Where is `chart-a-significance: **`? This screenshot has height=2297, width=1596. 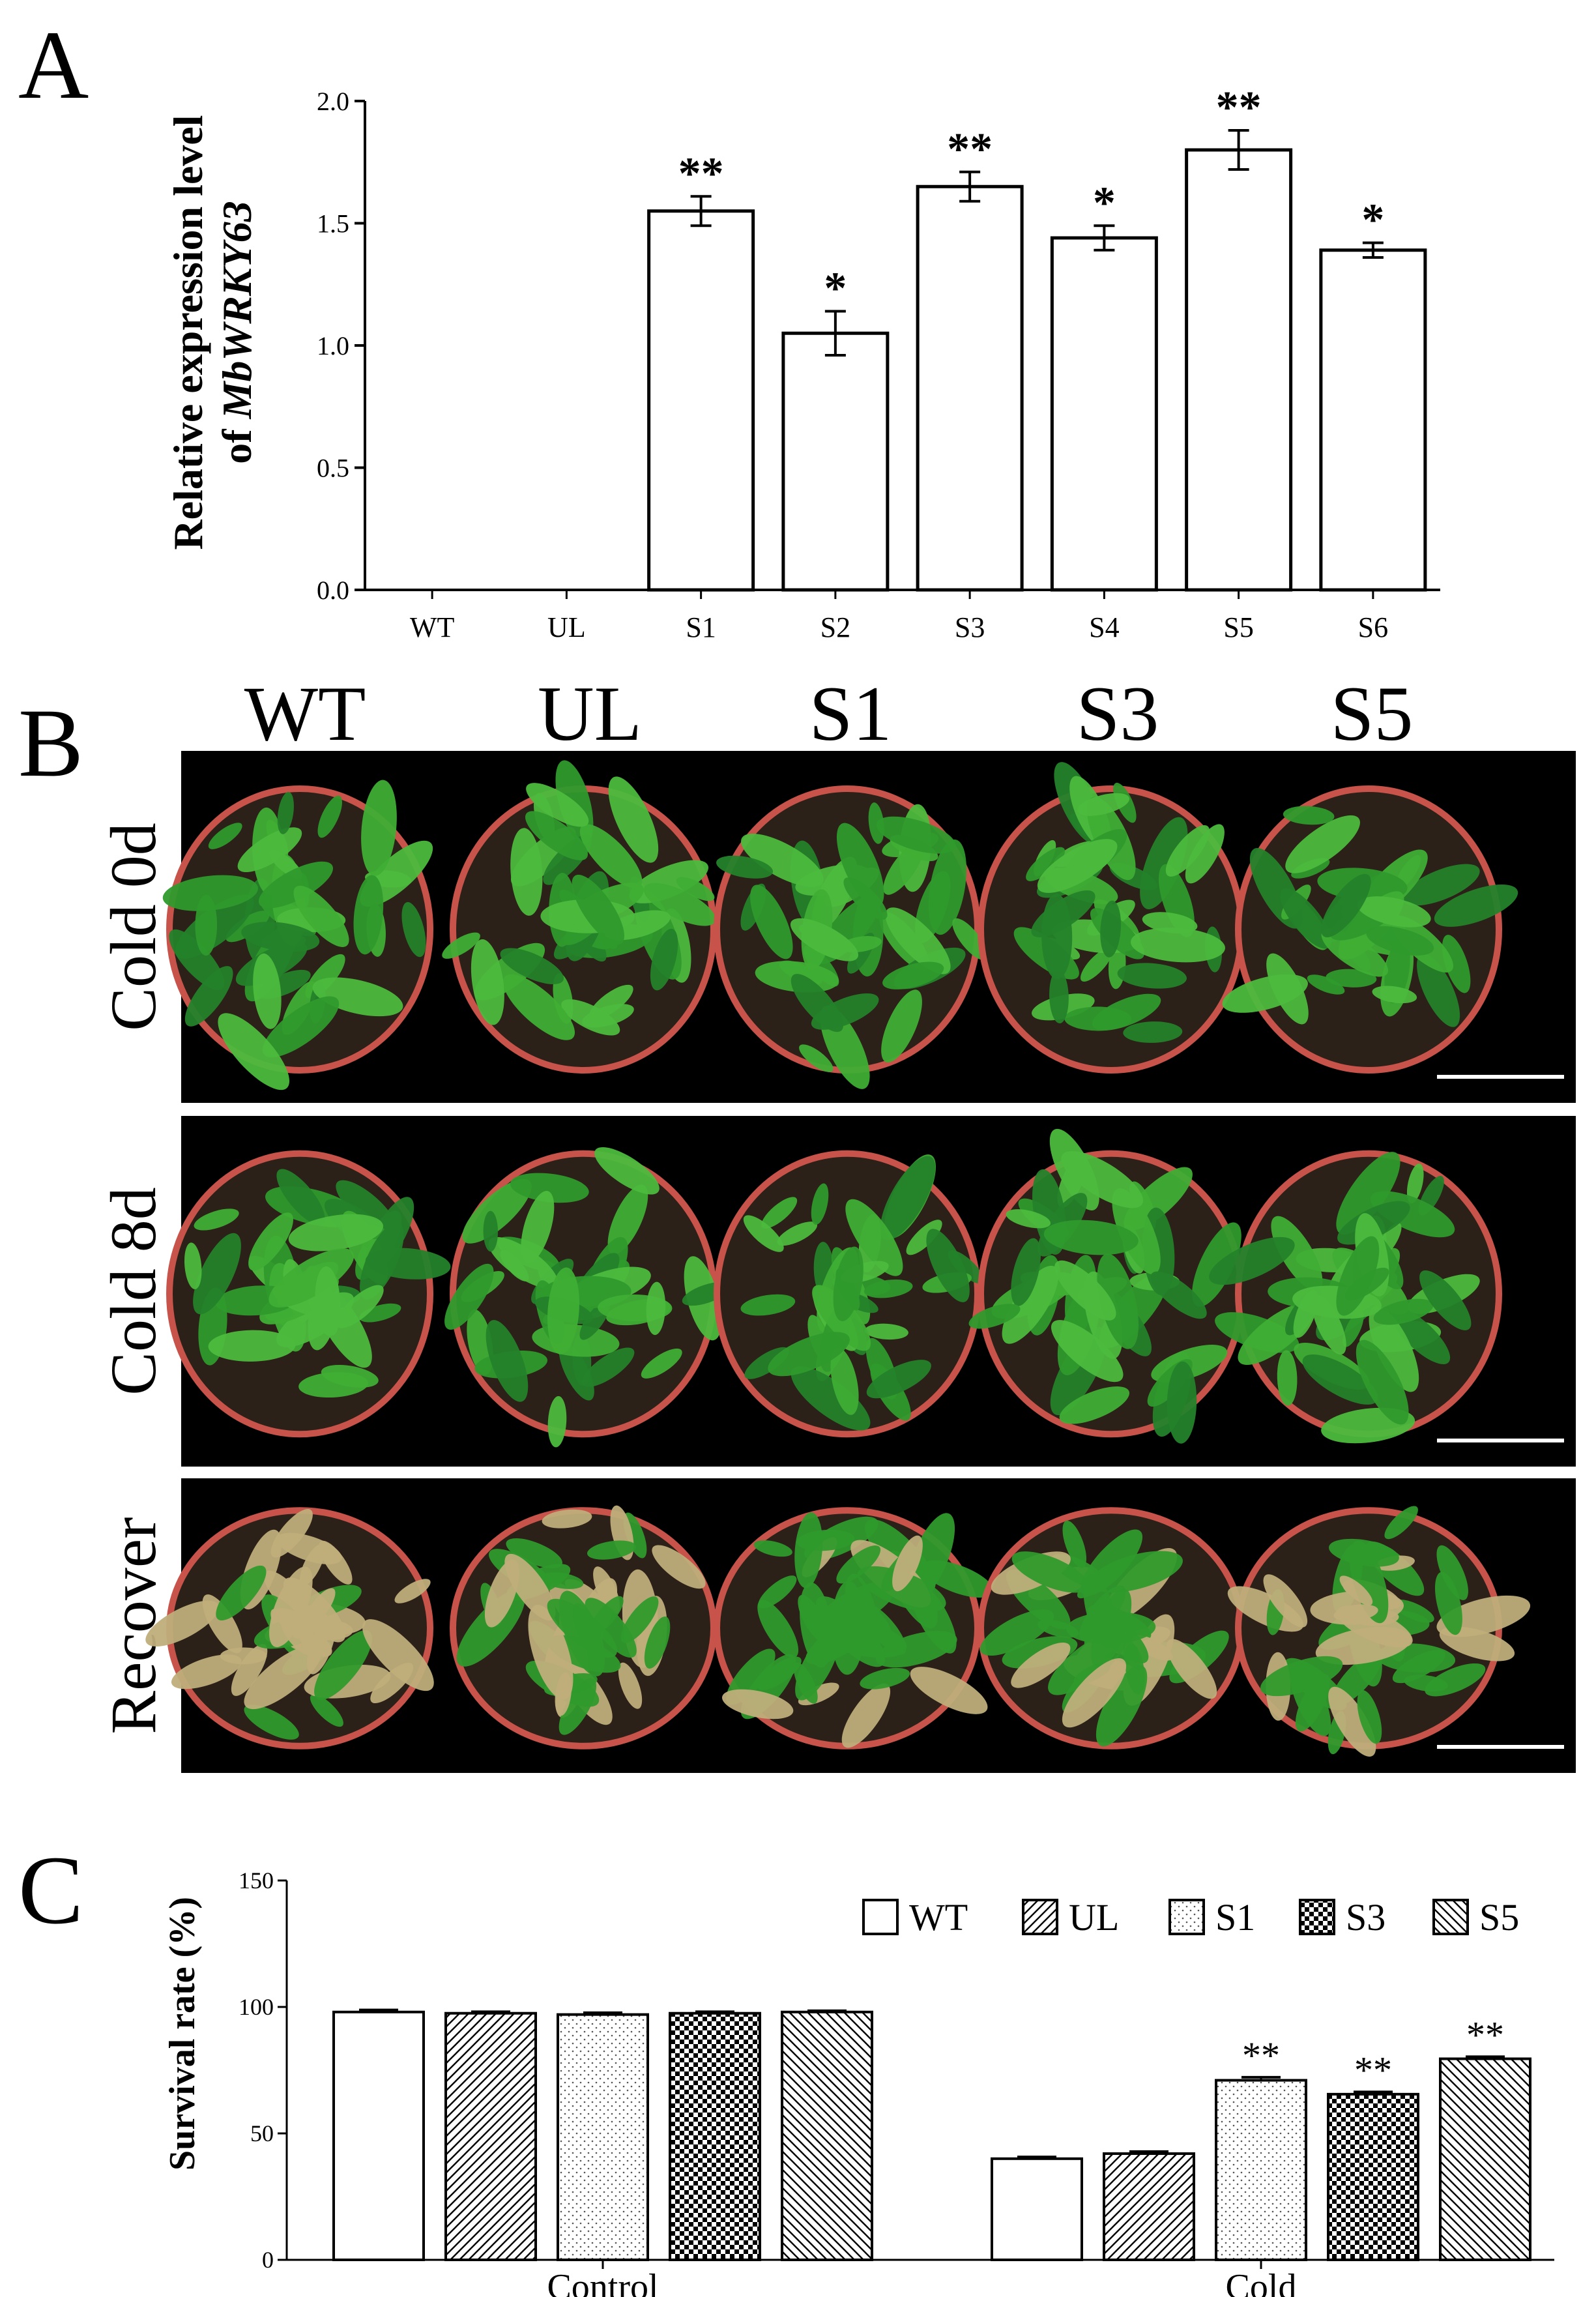
chart-a-significance: ** is located at coordinates (970, 150).